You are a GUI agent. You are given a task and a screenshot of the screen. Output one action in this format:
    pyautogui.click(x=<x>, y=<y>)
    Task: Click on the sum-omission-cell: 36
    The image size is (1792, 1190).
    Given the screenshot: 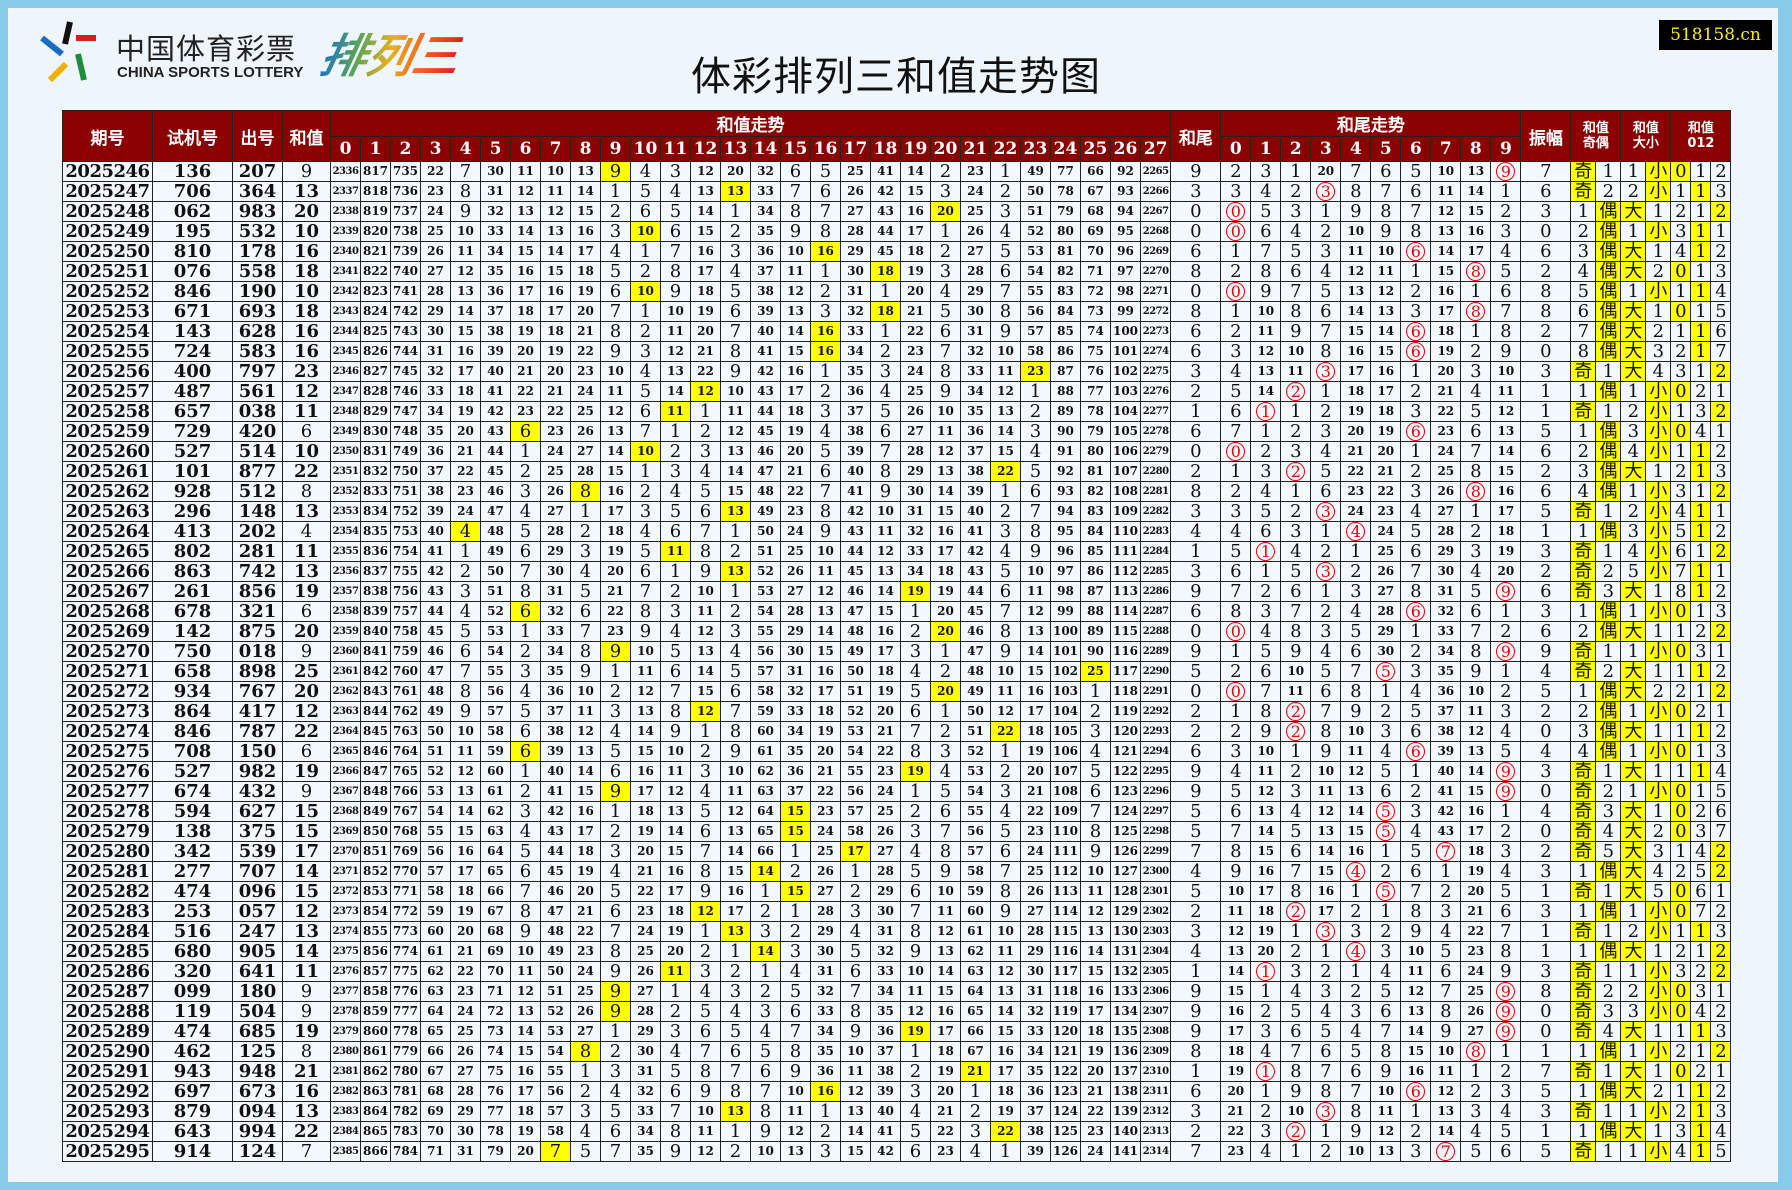 What is the action you would take?
    pyautogui.click(x=855, y=391)
    